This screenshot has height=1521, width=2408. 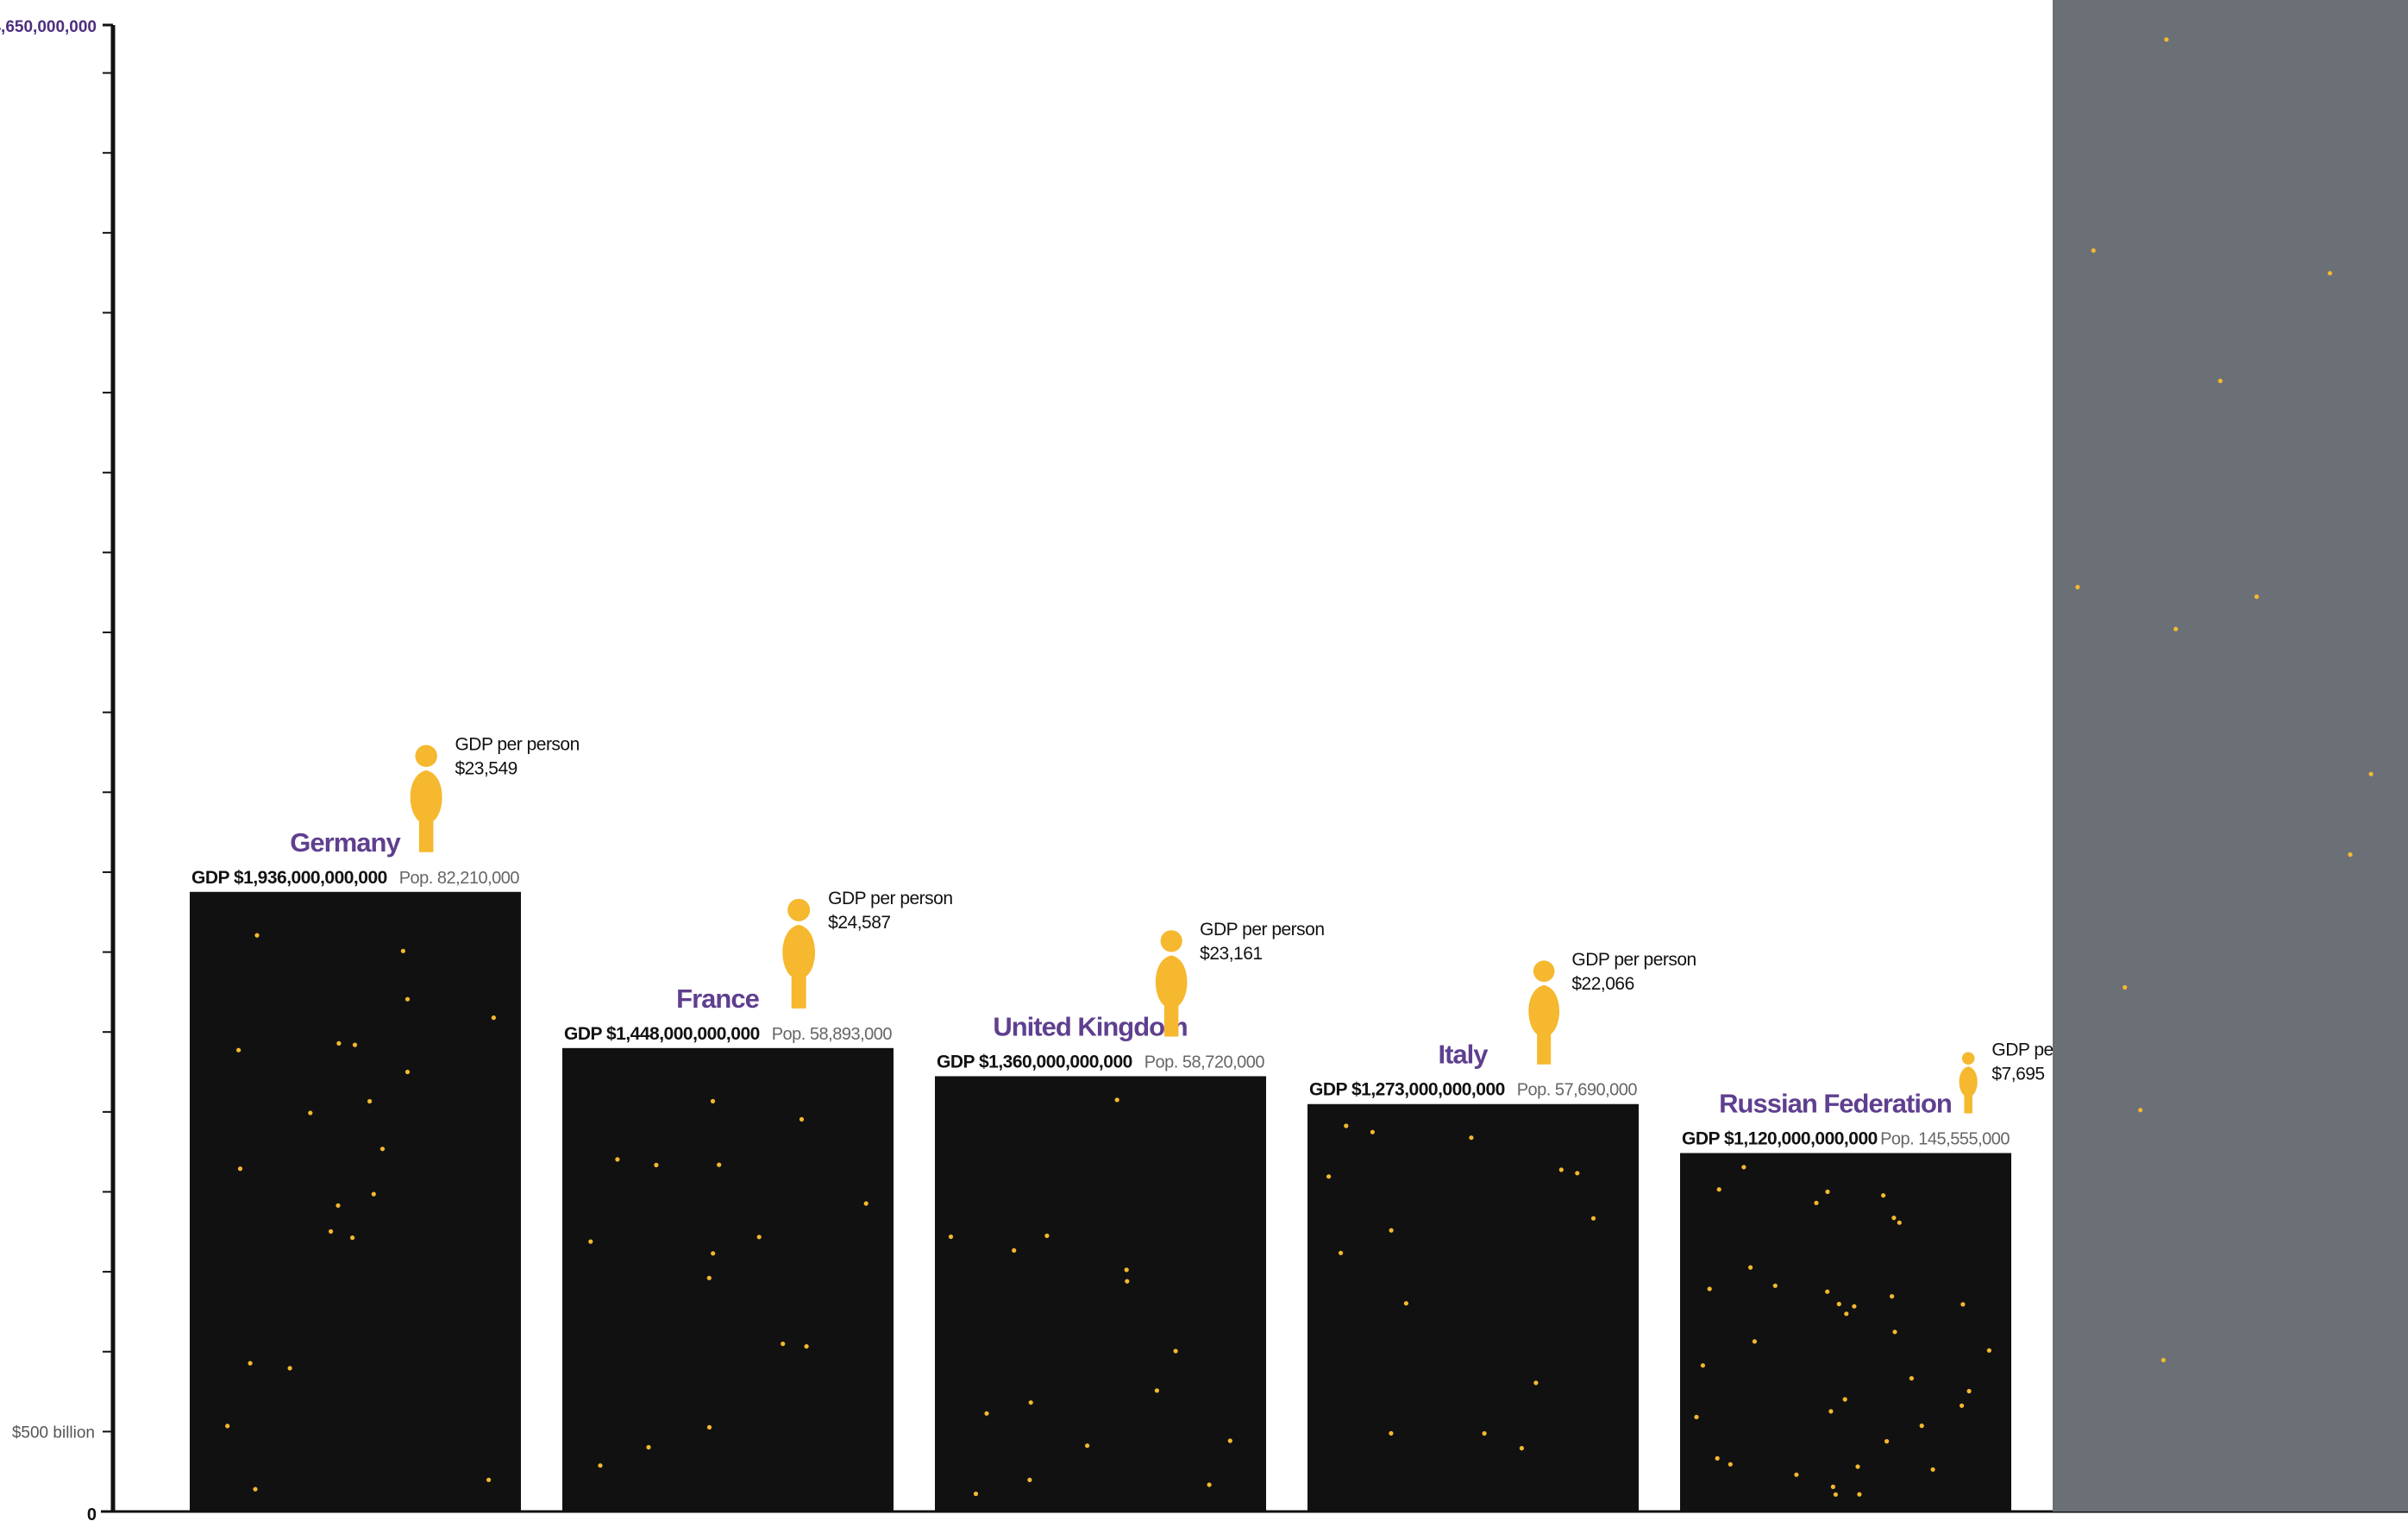 What do you see at coordinates (1602, 984) in the screenshot?
I see `gdp-per-person-value: $22,066` at bounding box center [1602, 984].